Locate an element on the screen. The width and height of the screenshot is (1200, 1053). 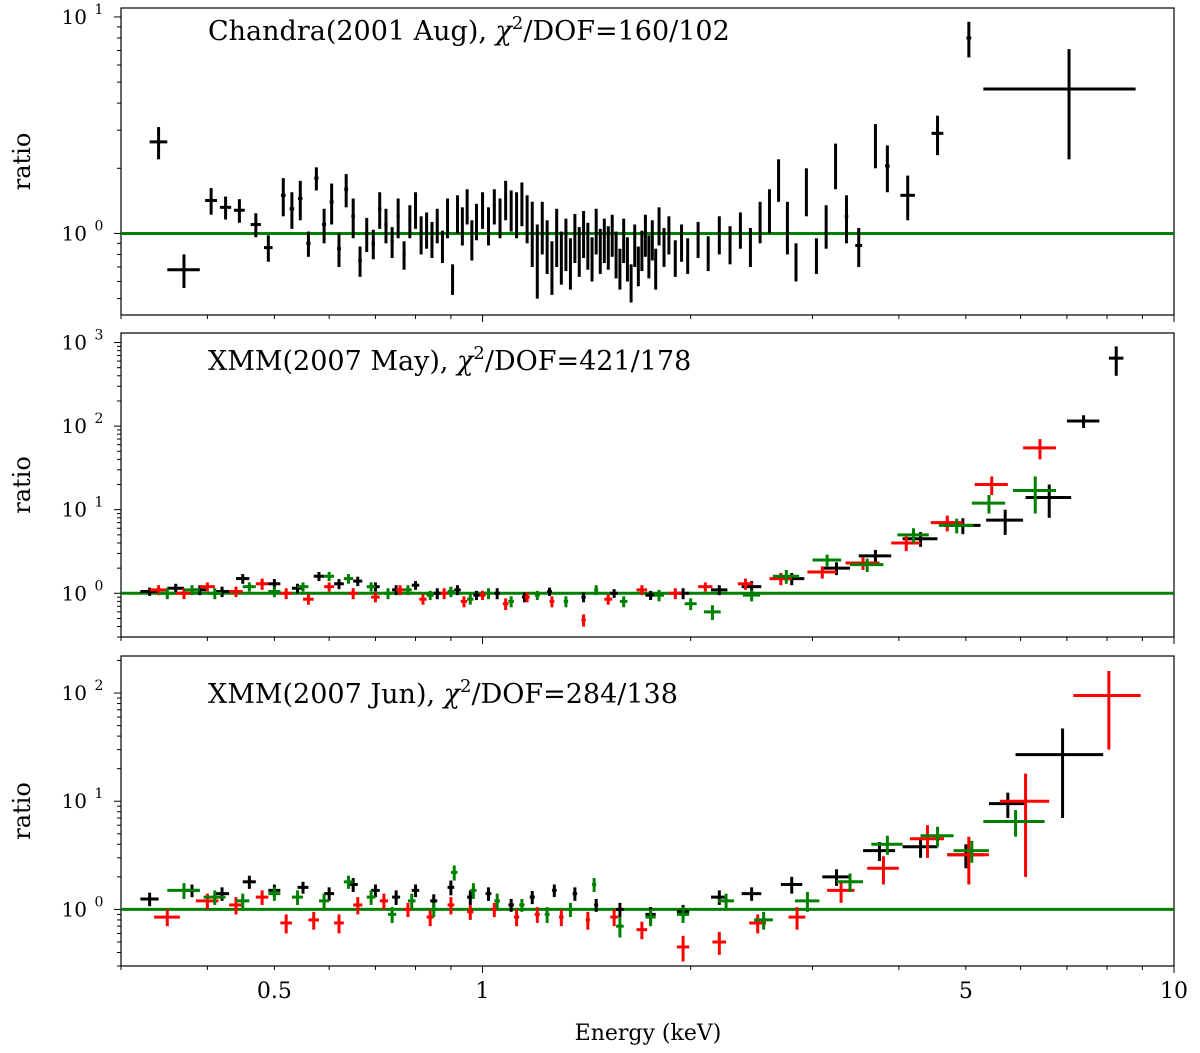
x-tick-label: 10 is located at coordinates (1174, 991).